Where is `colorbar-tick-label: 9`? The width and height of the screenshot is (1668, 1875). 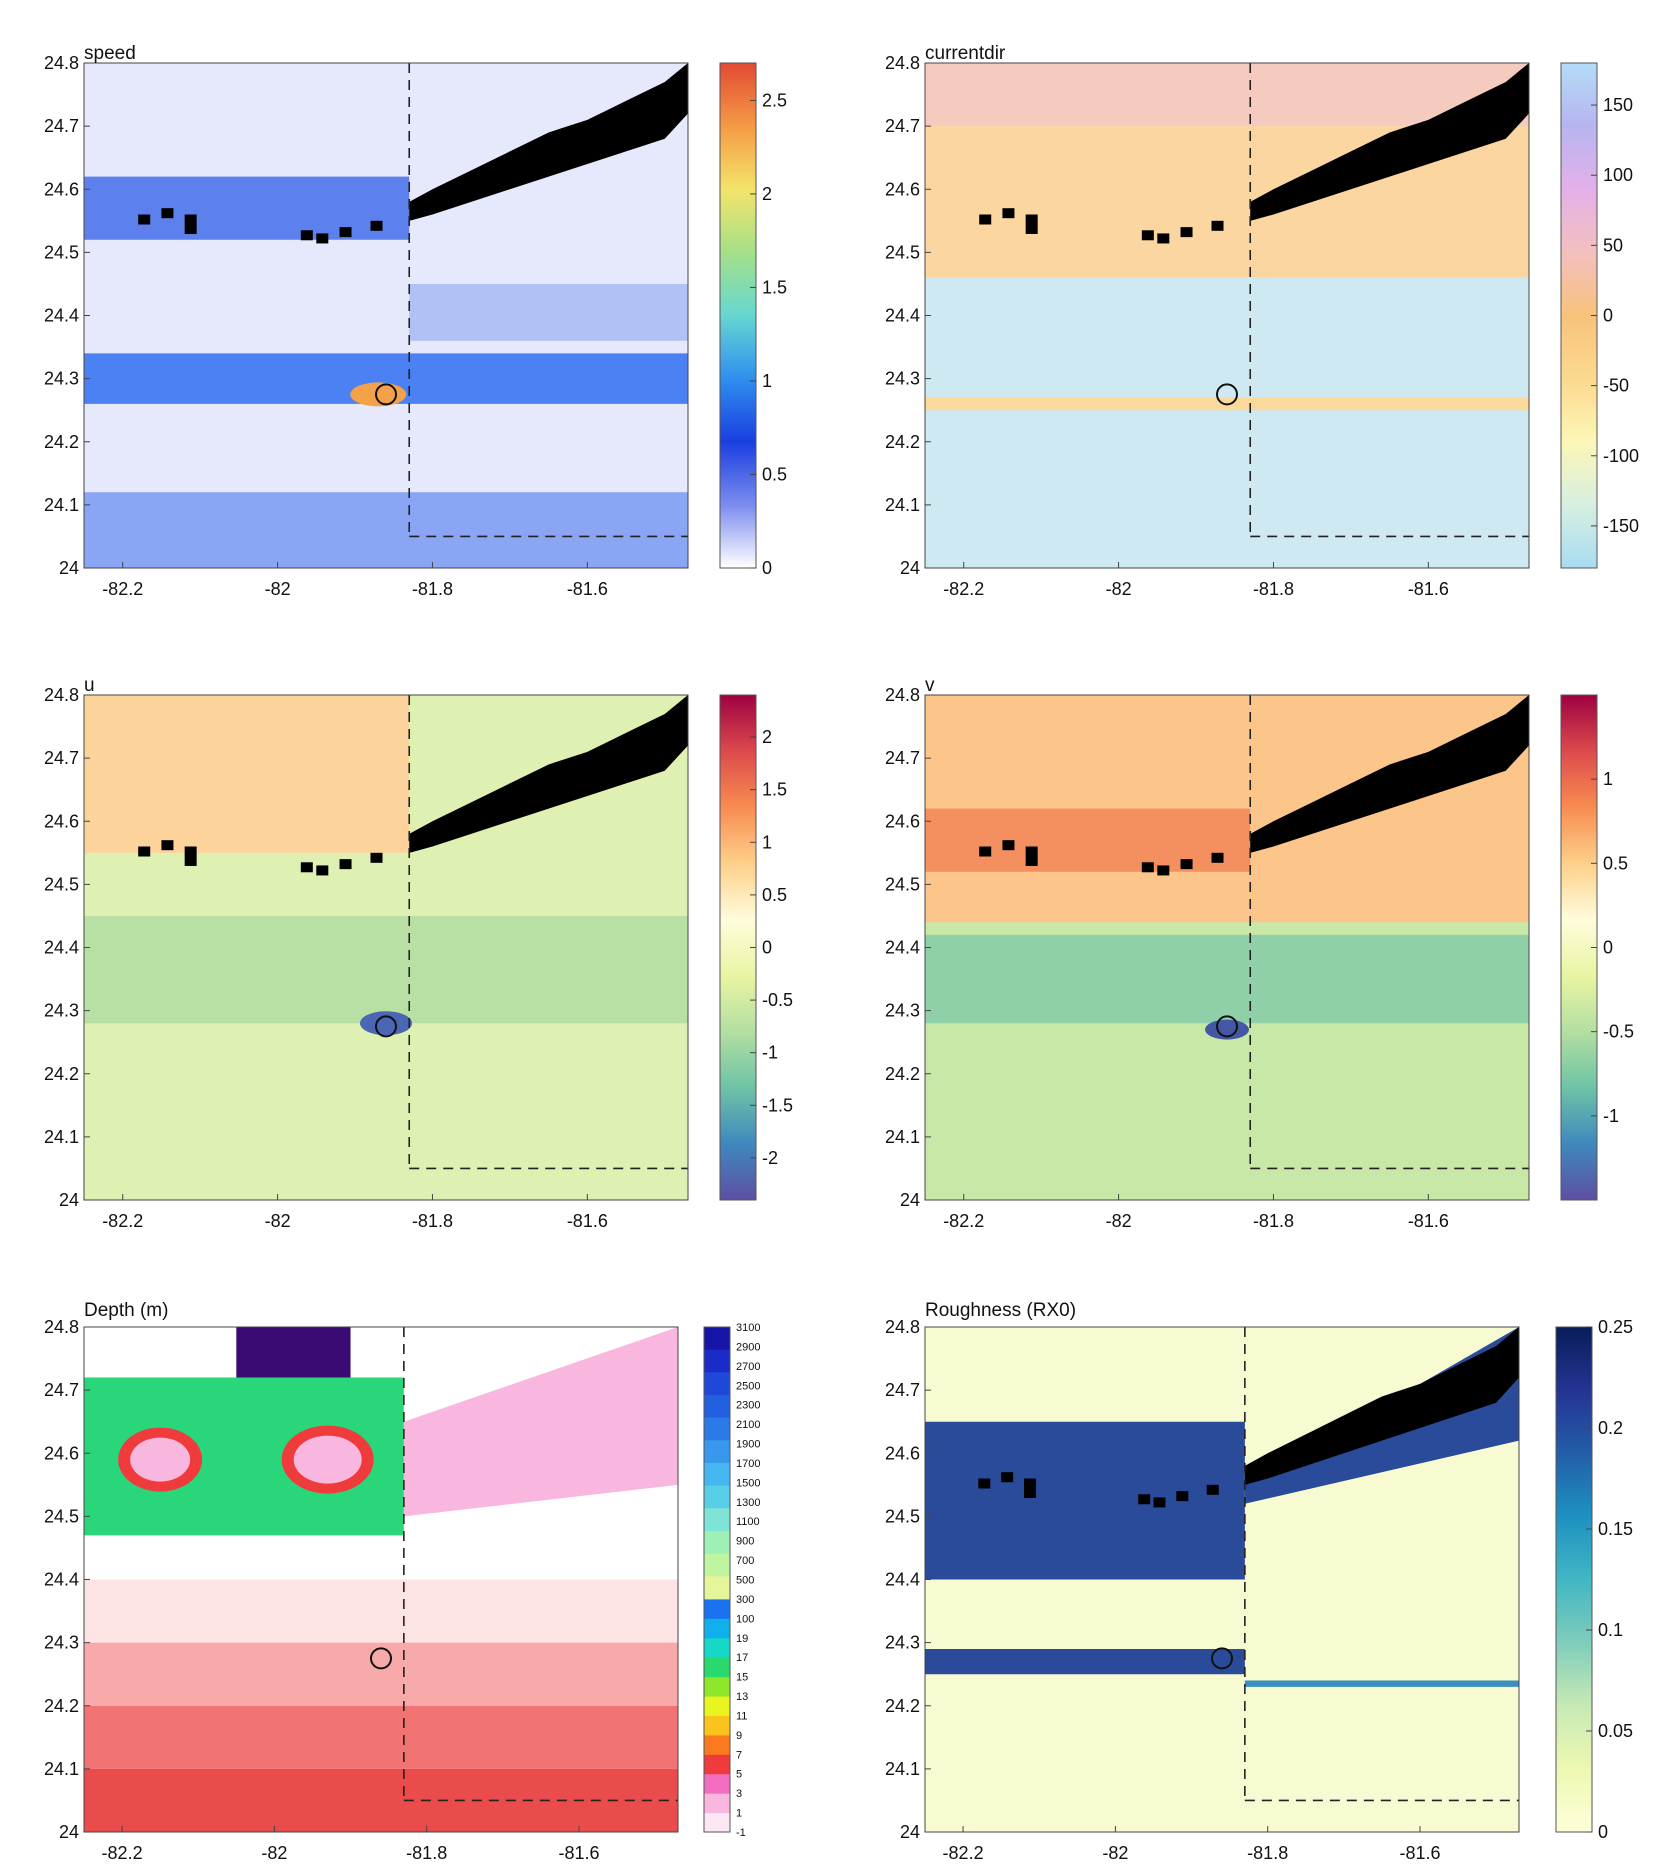
colorbar-tick-label: 9 is located at coordinates (739, 1736).